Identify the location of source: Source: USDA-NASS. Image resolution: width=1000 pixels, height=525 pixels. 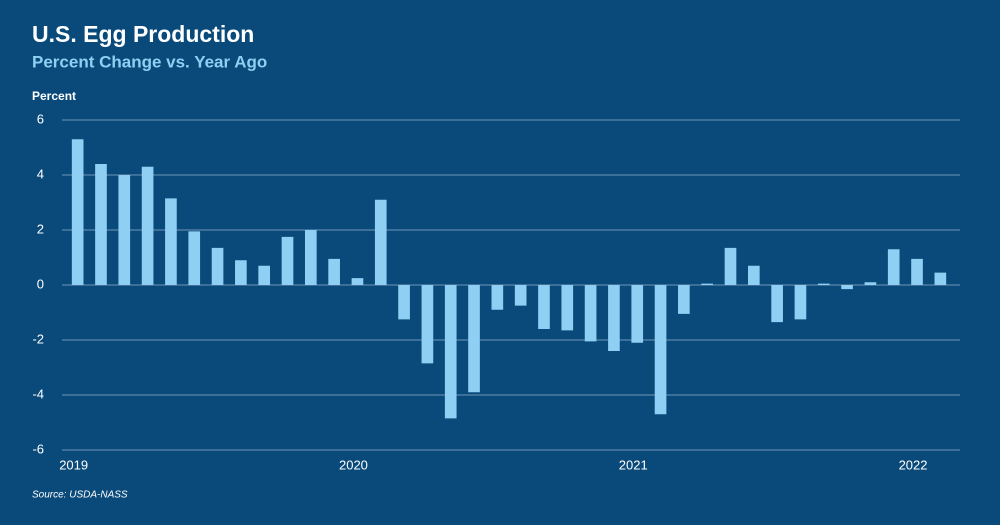
(80, 495).